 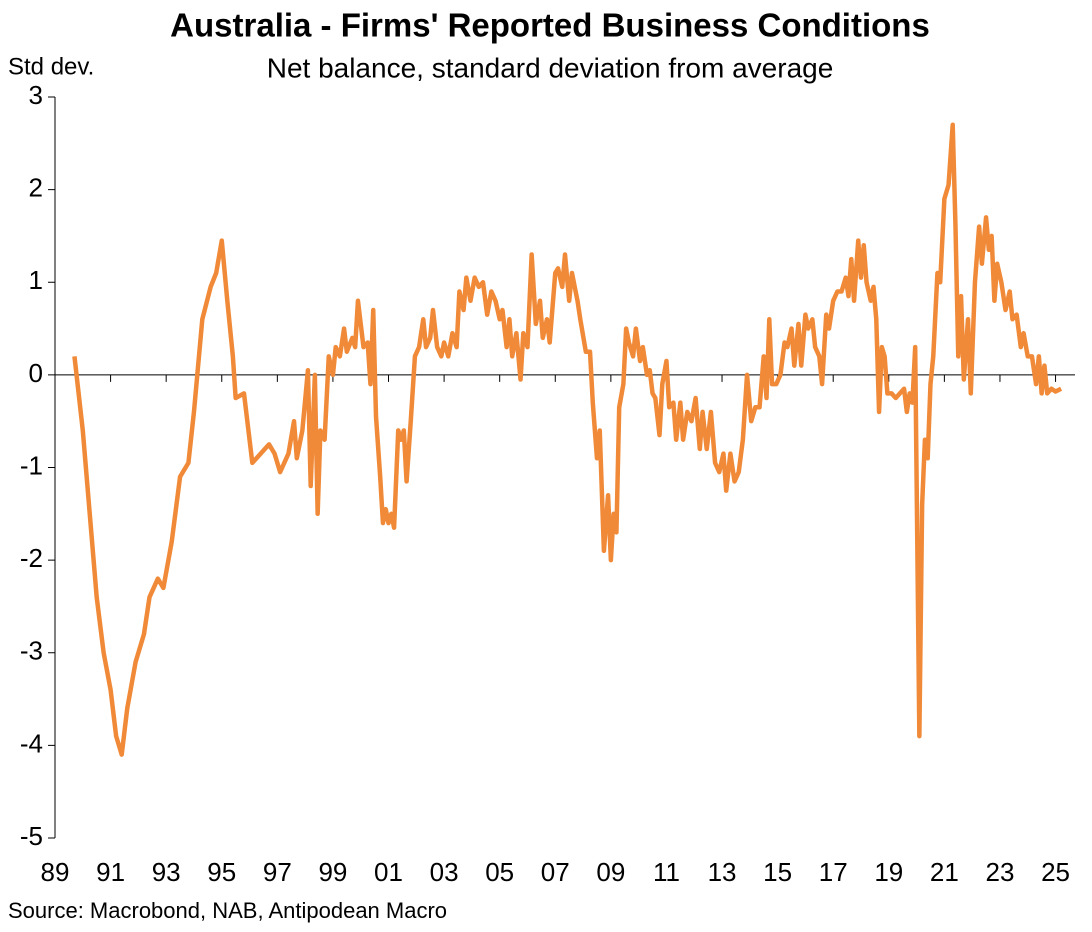 What do you see at coordinates (110, 872) in the screenshot?
I see `x-tick-label: 91` at bounding box center [110, 872].